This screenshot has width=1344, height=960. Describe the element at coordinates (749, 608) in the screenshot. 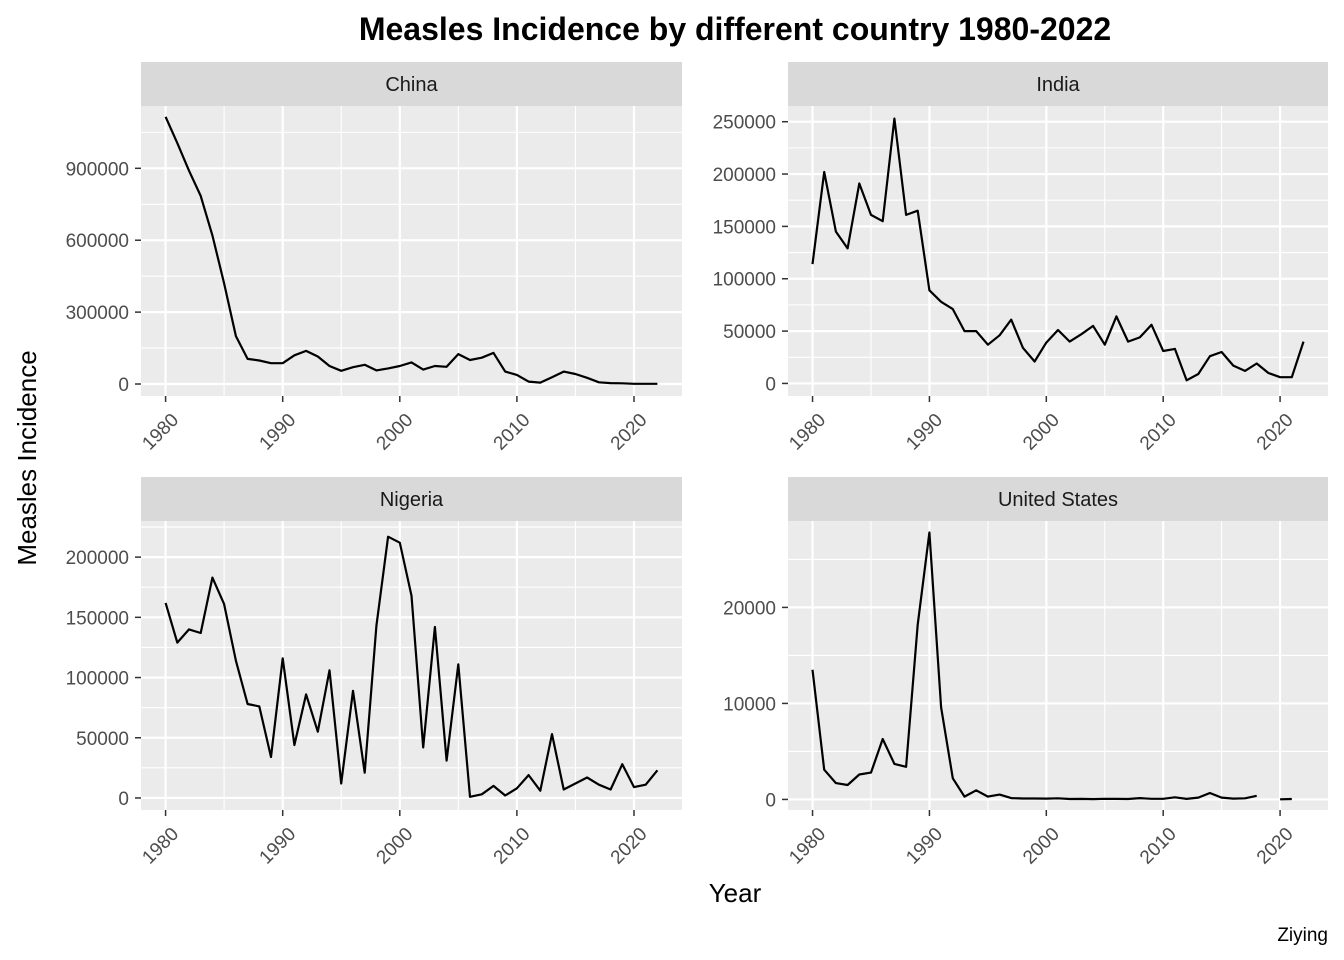

I see `y-tick-label: 20000` at that location.